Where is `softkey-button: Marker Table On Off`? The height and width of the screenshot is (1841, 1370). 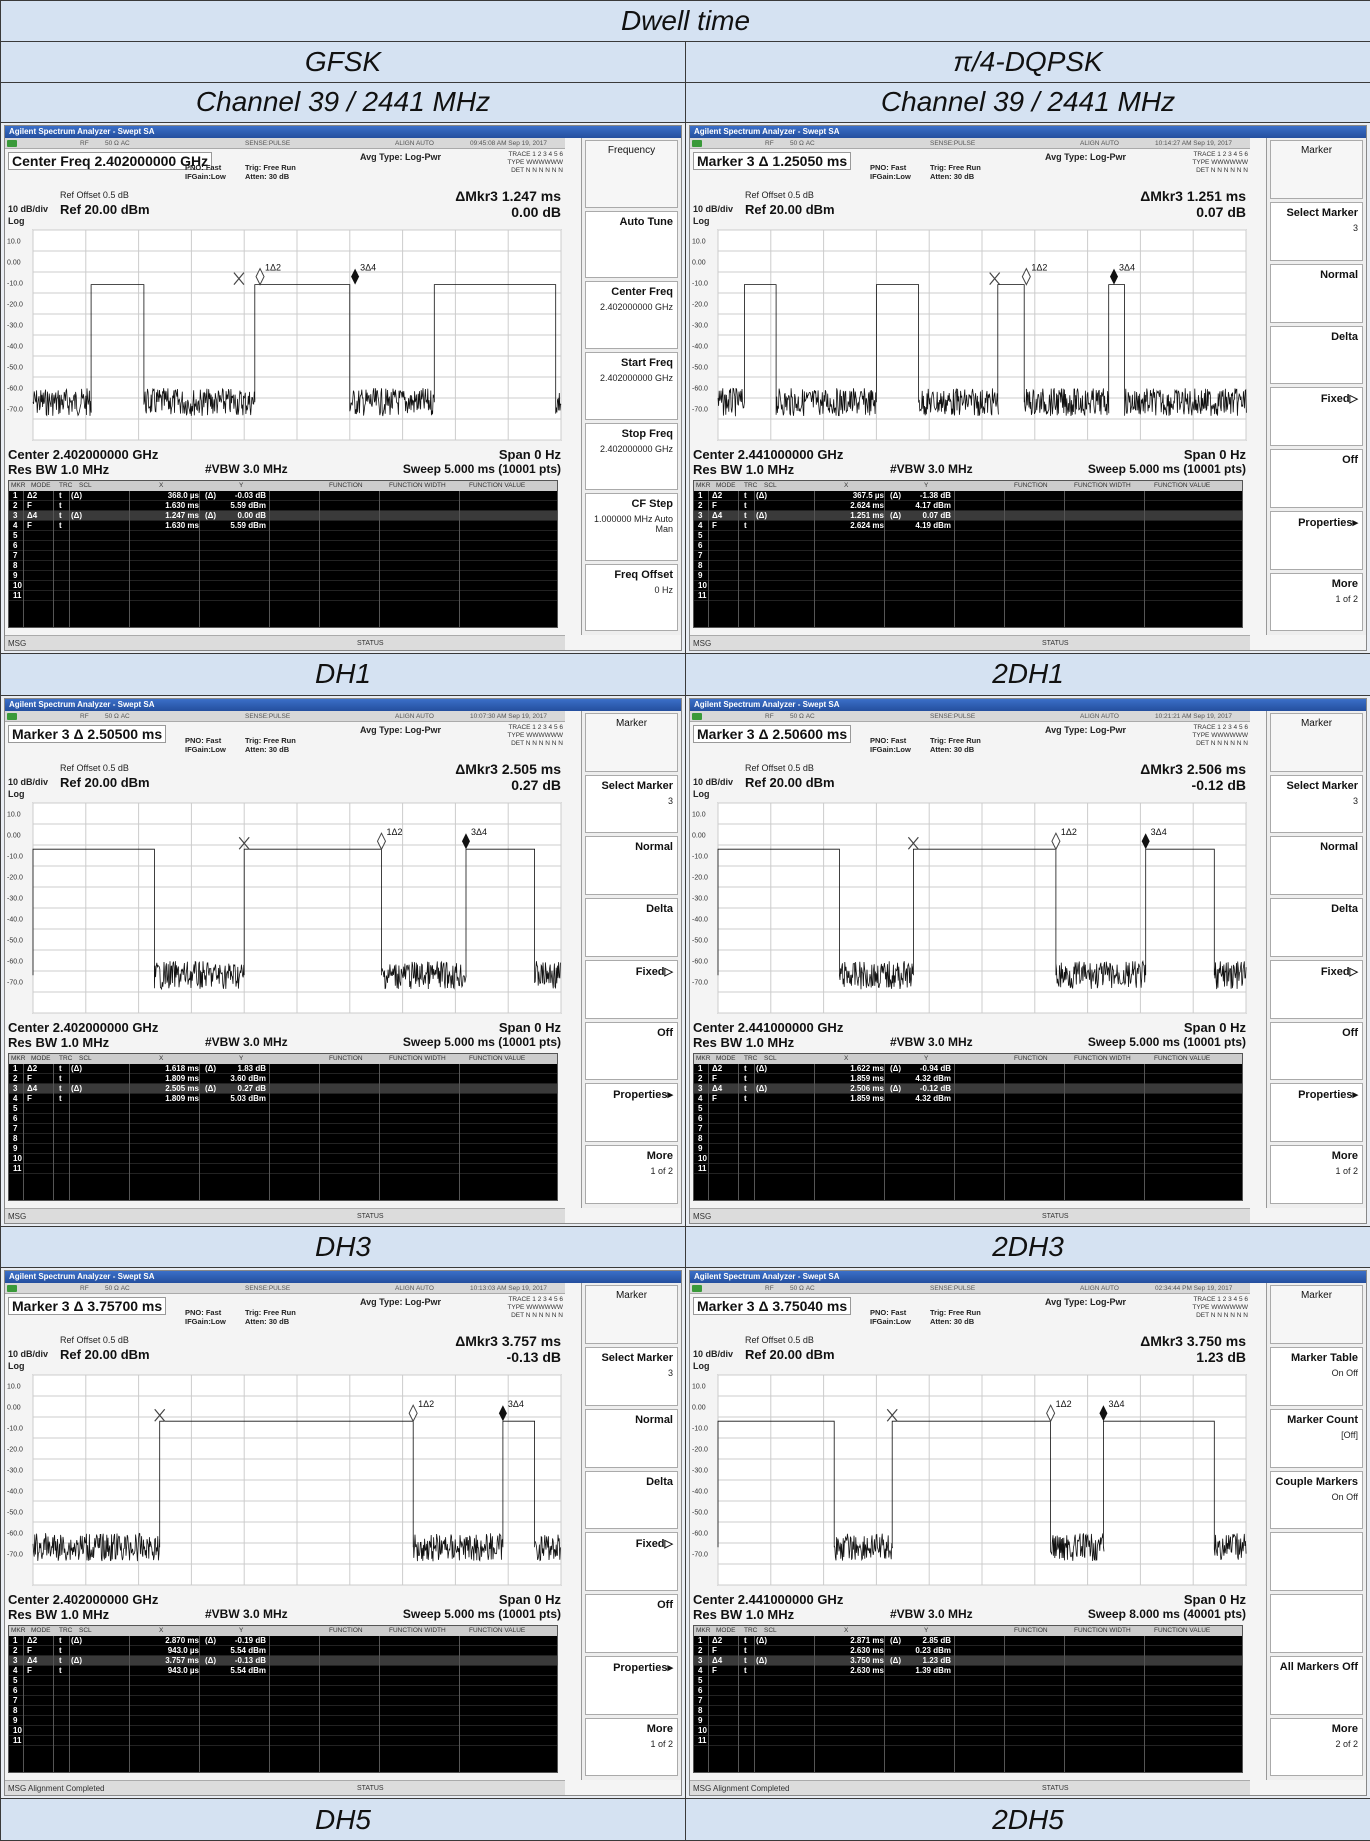 softkey-button: Marker Table On Off is located at coordinates (1317, 1376).